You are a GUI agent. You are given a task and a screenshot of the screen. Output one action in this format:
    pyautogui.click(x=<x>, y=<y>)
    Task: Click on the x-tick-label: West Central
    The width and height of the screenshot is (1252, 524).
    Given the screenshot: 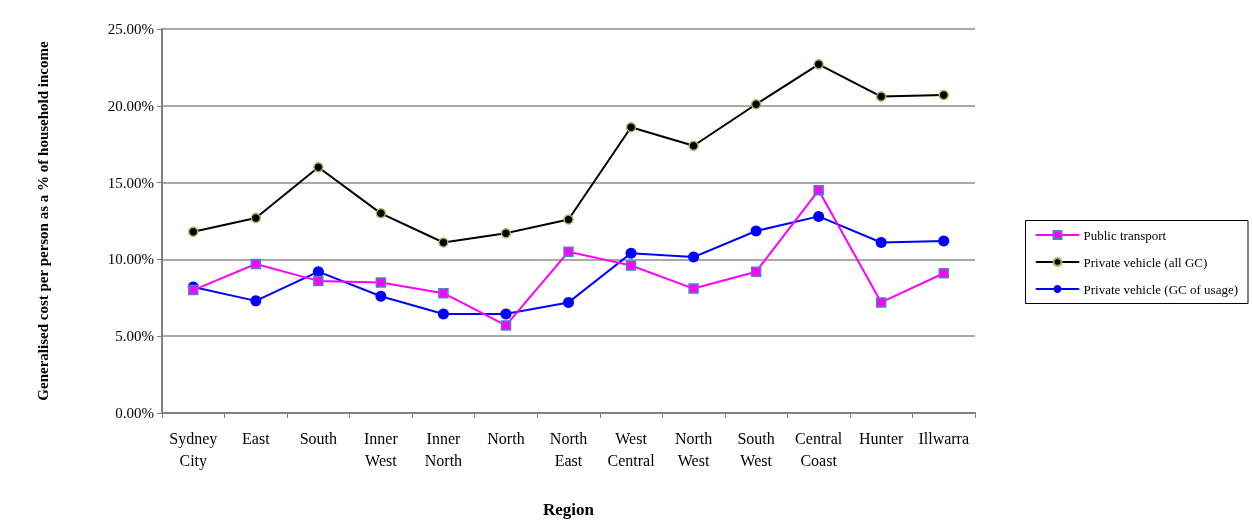 What is the action you would take?
    pyautogui.click(x=631, y=449)
    